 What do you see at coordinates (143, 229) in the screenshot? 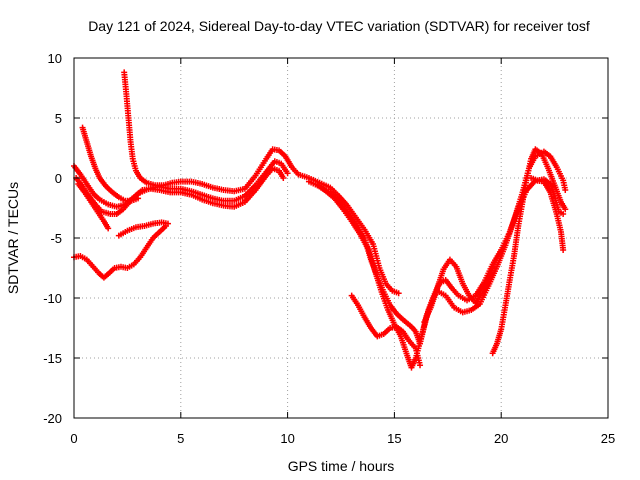
I see `series-arc9` at bounding box center [143, 229].